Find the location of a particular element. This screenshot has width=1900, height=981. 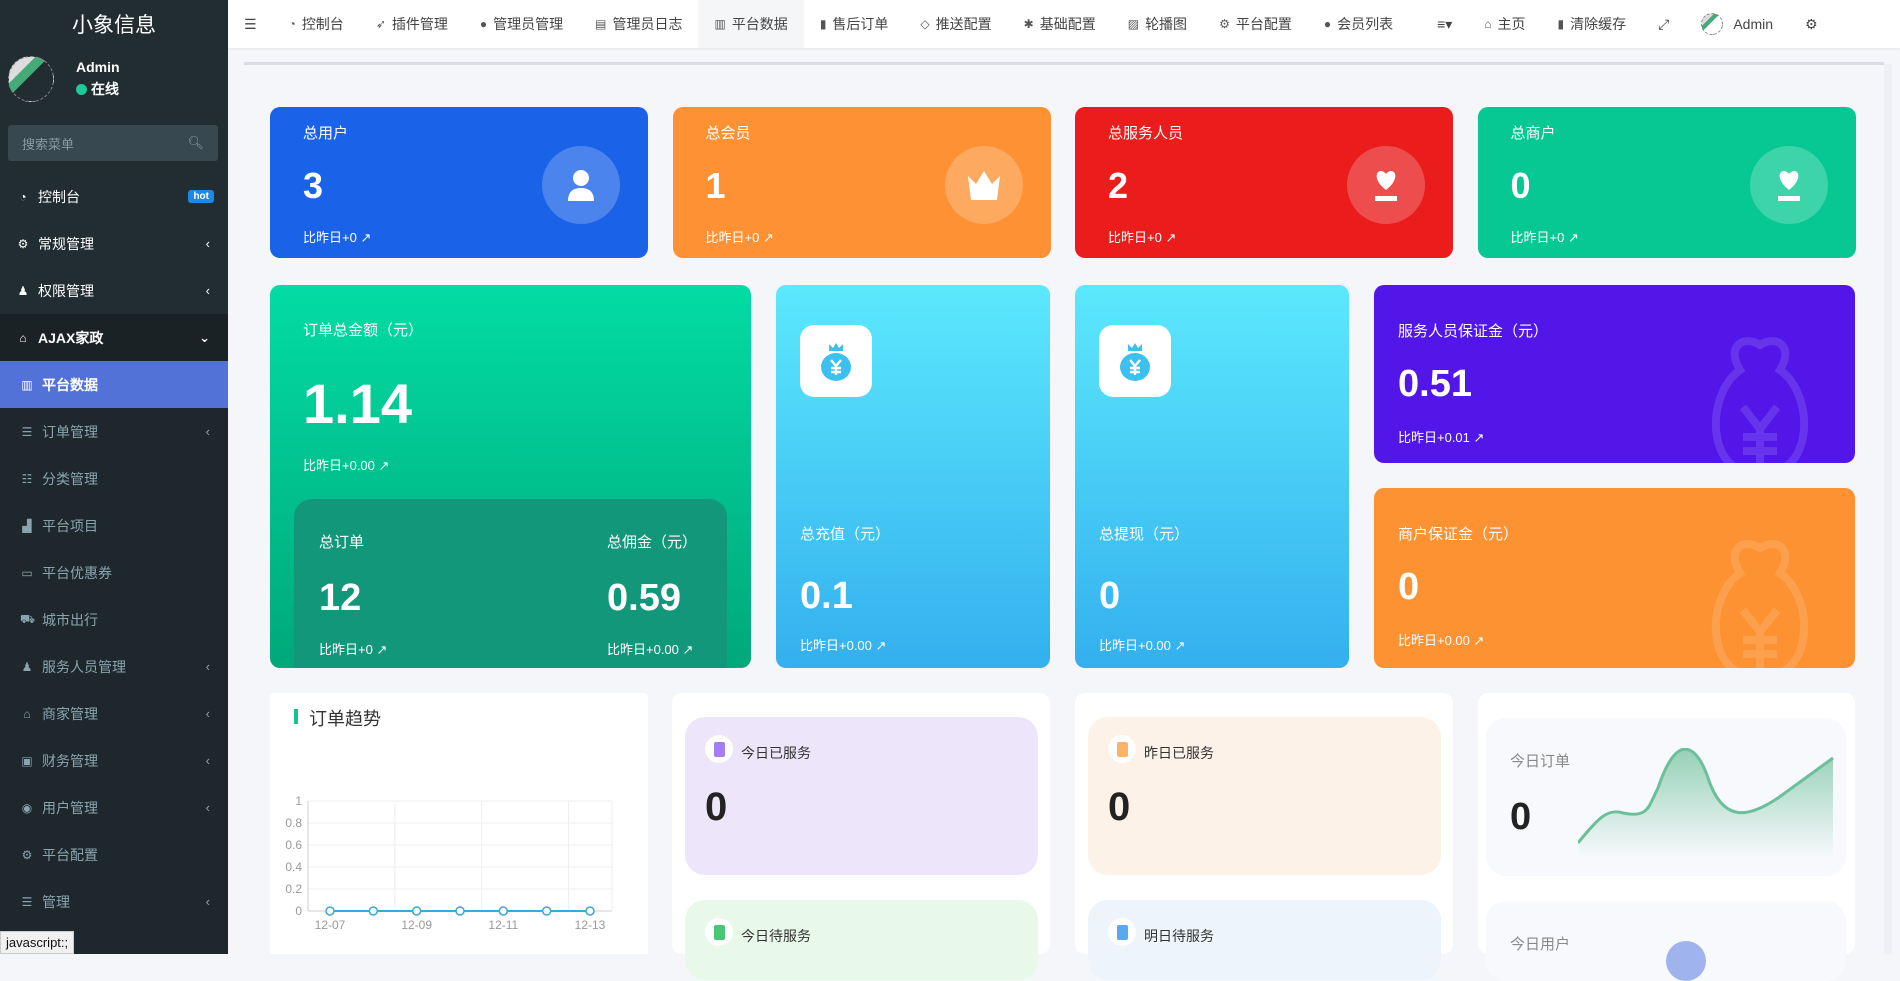

home-label: 主页 is located at coordinates (1511, 24).